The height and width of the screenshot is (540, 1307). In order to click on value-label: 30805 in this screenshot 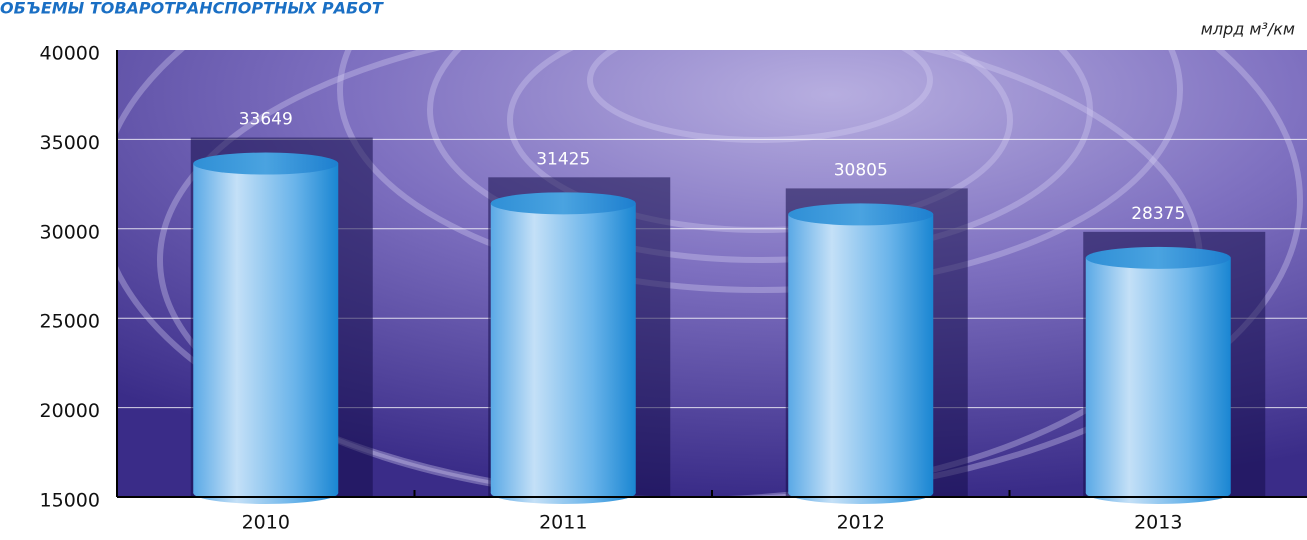, I will do `click(861, 170)`.